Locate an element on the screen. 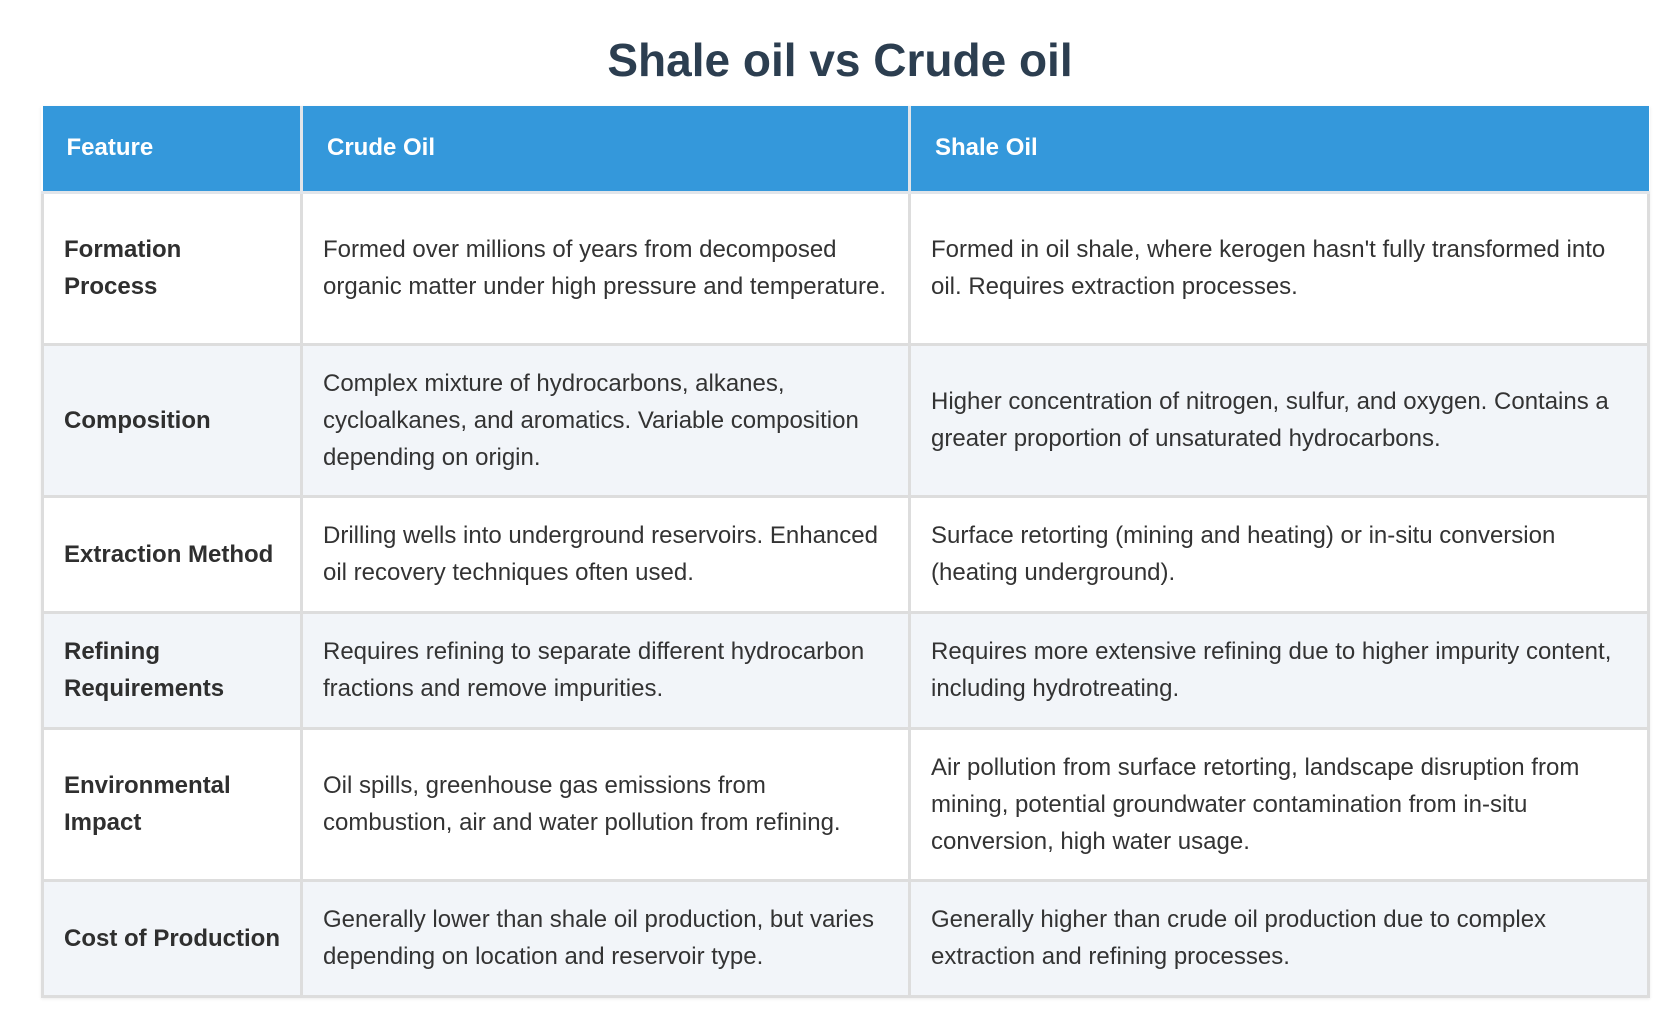 This screenshot has width=1680, height=1032. feature-cell: Composition is located at coordinates (172, 420).